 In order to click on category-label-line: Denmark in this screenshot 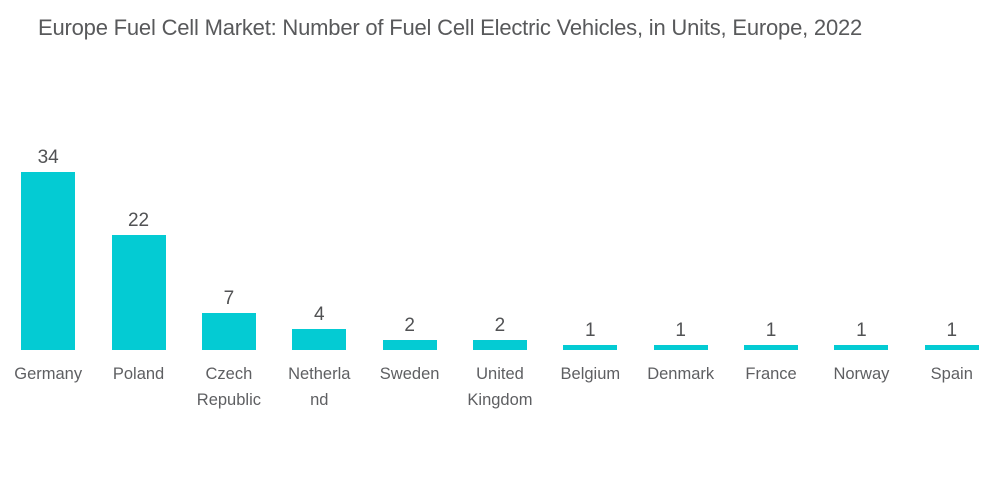, I will do `click(681, 374)`.